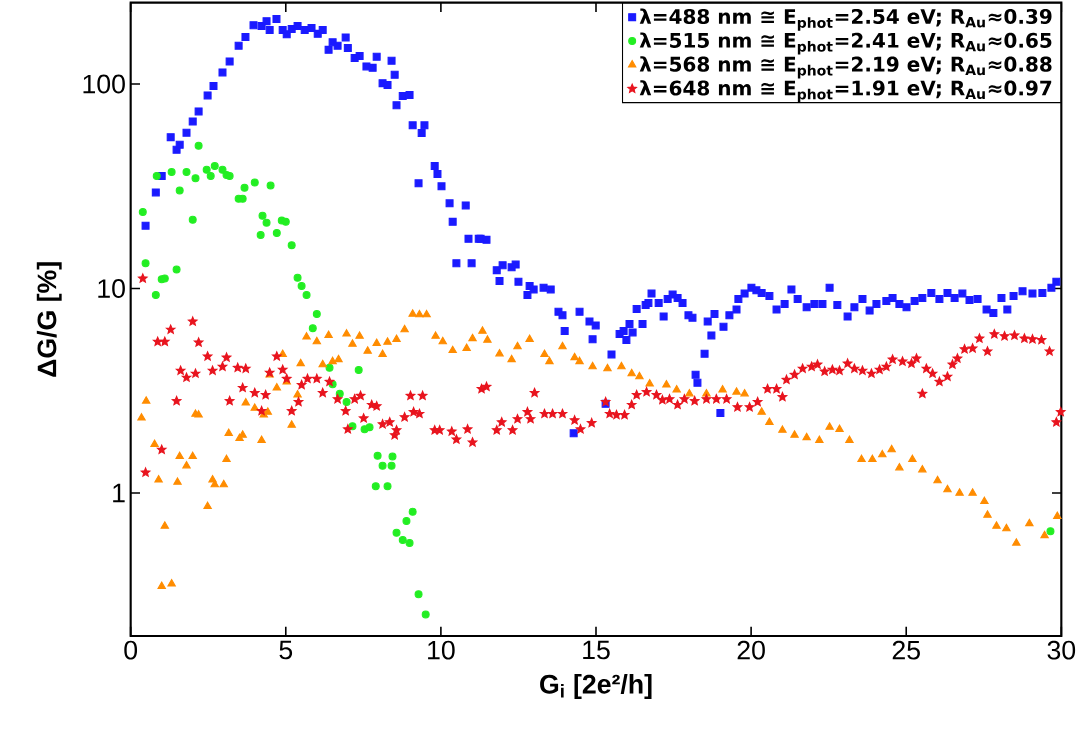 The image size is (1086, 750). What do you see at coordinates (441, 650) in the screenshot?
I see `x-tick-label: 10` at bounding box center [441, 650].